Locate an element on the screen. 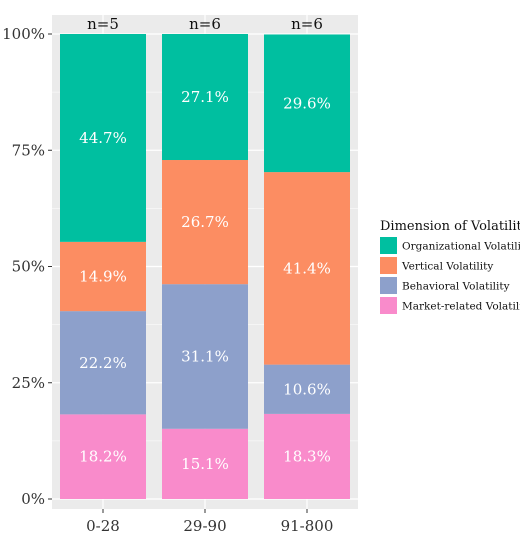 This screenshot has width=520, height=550. bar-value-label: 41.4% is located at coordinates (307, 268).